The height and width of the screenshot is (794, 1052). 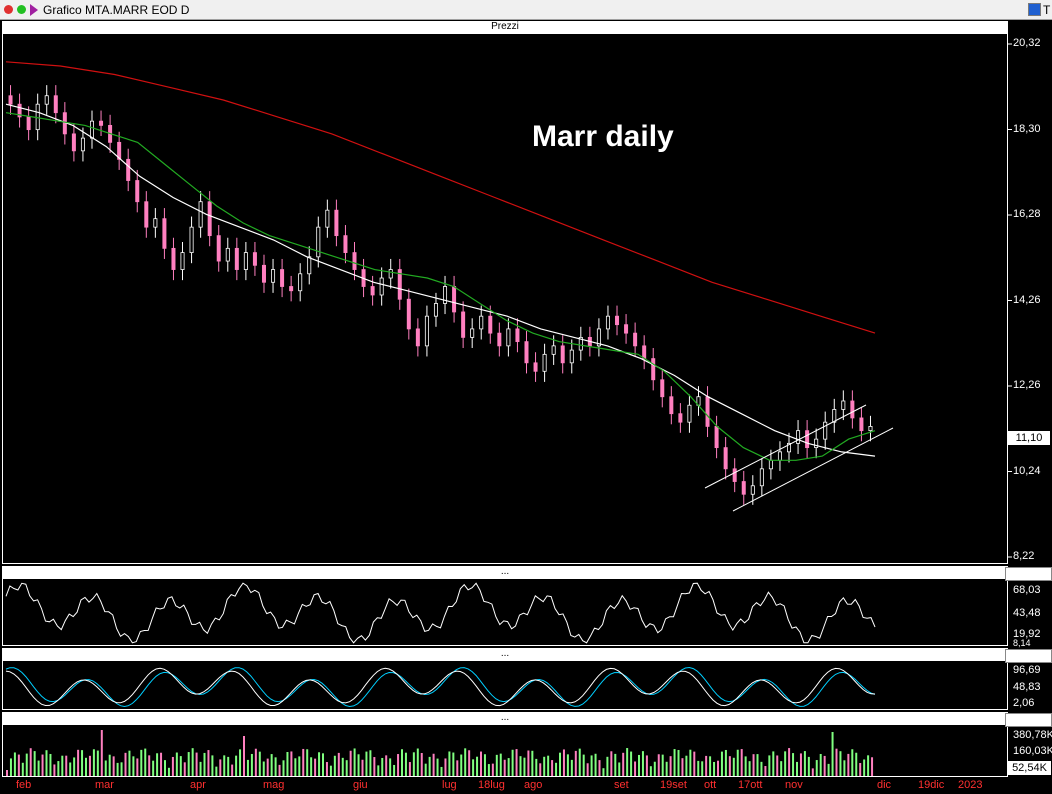 I want to click on stoch-d-line, so click(x=440, y=687).